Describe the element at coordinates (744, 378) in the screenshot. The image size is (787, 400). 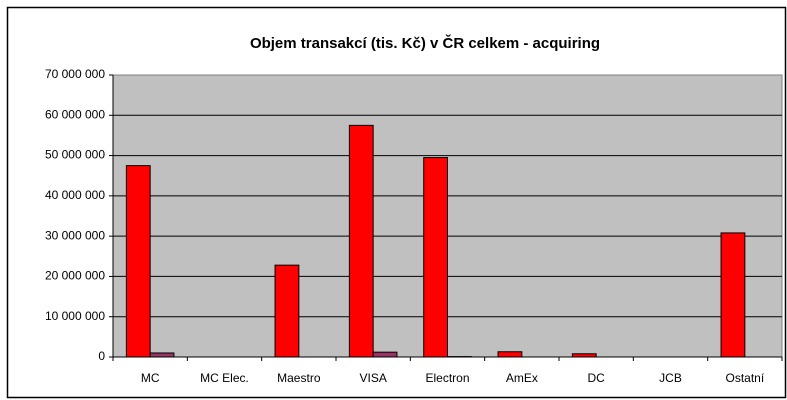
I see `x-tick-label: Ostatní` at that location.